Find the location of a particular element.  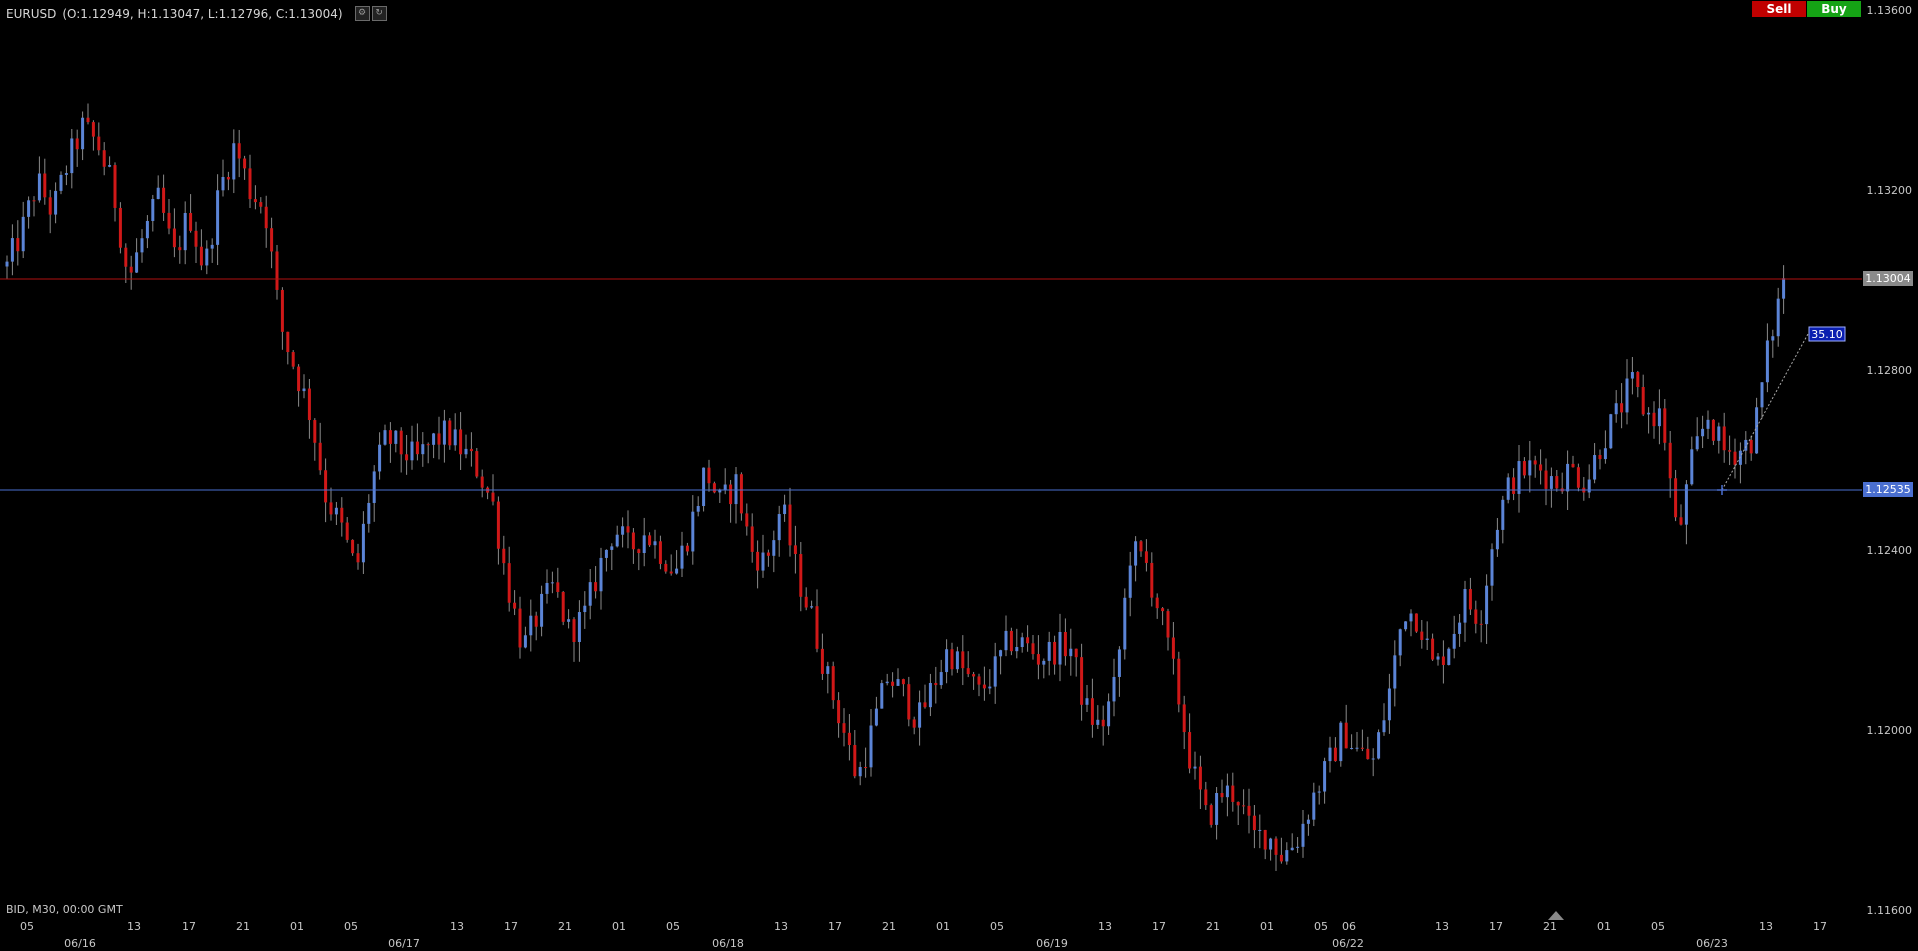

date-label: 06/23 is located at coordinates (1712, 943).